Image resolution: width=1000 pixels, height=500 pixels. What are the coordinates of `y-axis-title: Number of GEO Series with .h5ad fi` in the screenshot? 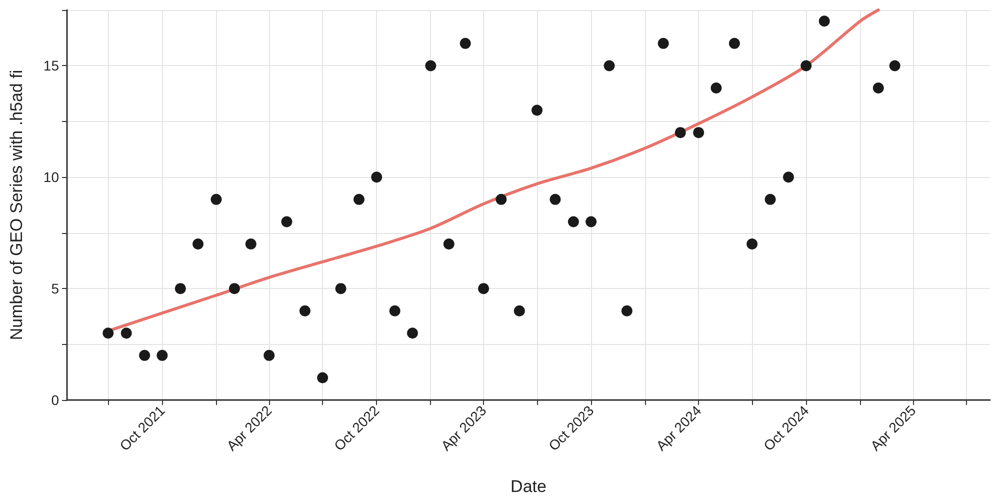 It's located at (16, 205).